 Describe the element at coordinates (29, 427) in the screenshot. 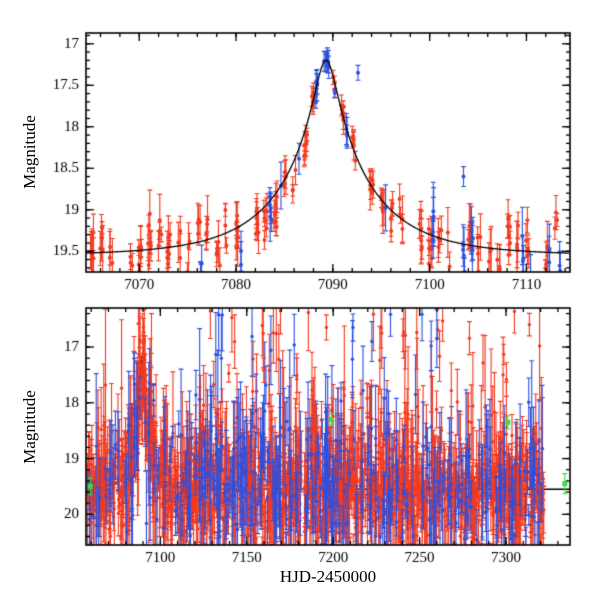

I see `y-axis-label-bottom: Magnitude` at that location.